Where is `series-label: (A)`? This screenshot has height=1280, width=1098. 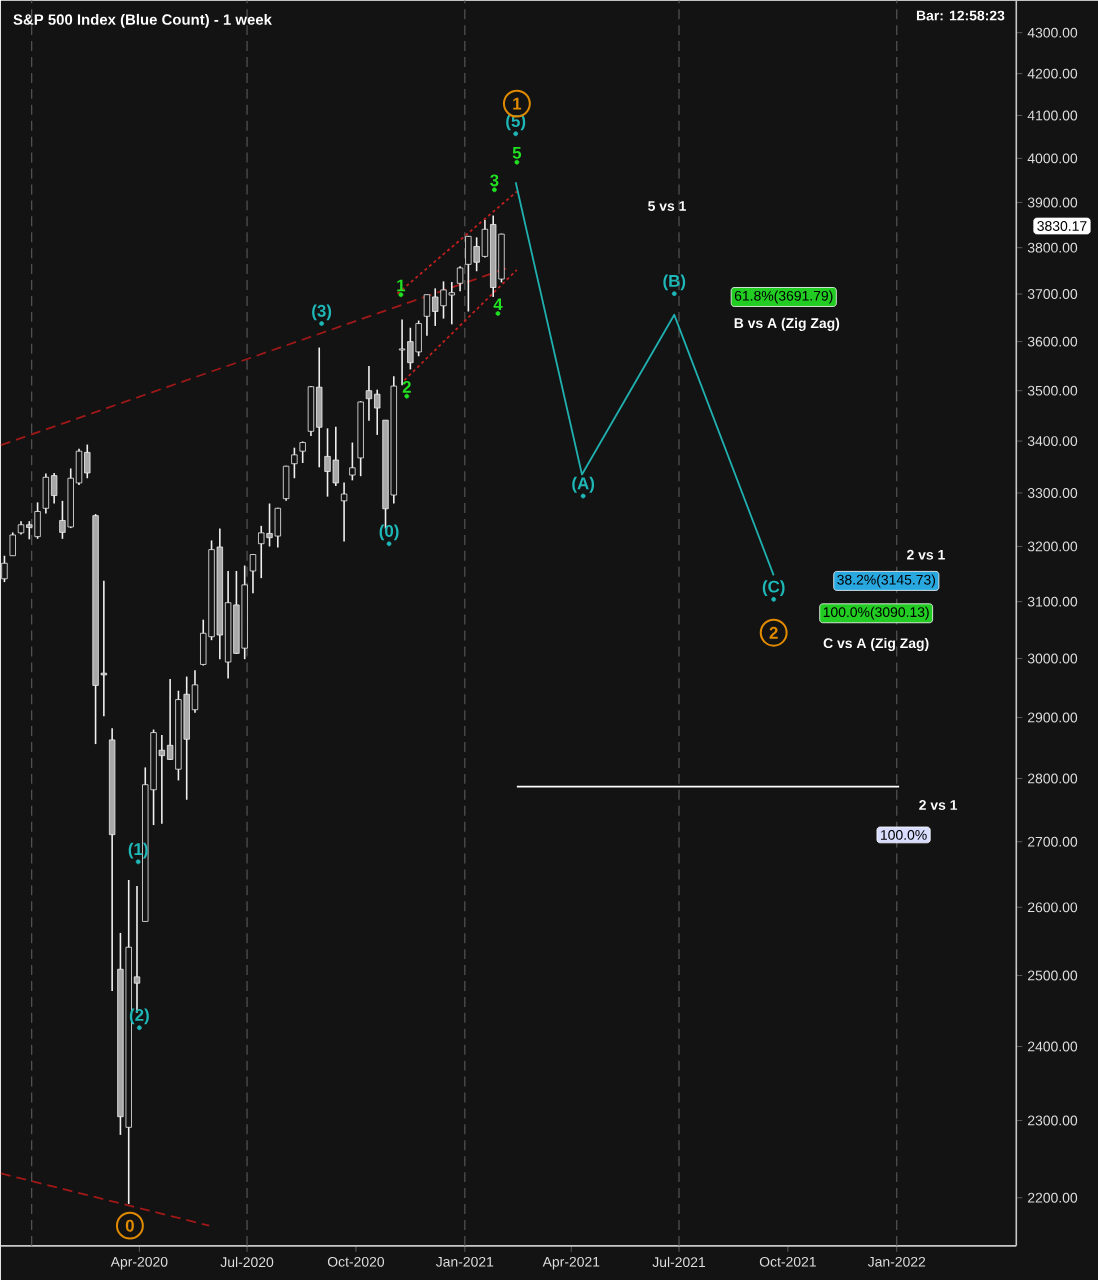
series-label: (A) is located at coordinates (583, 484).